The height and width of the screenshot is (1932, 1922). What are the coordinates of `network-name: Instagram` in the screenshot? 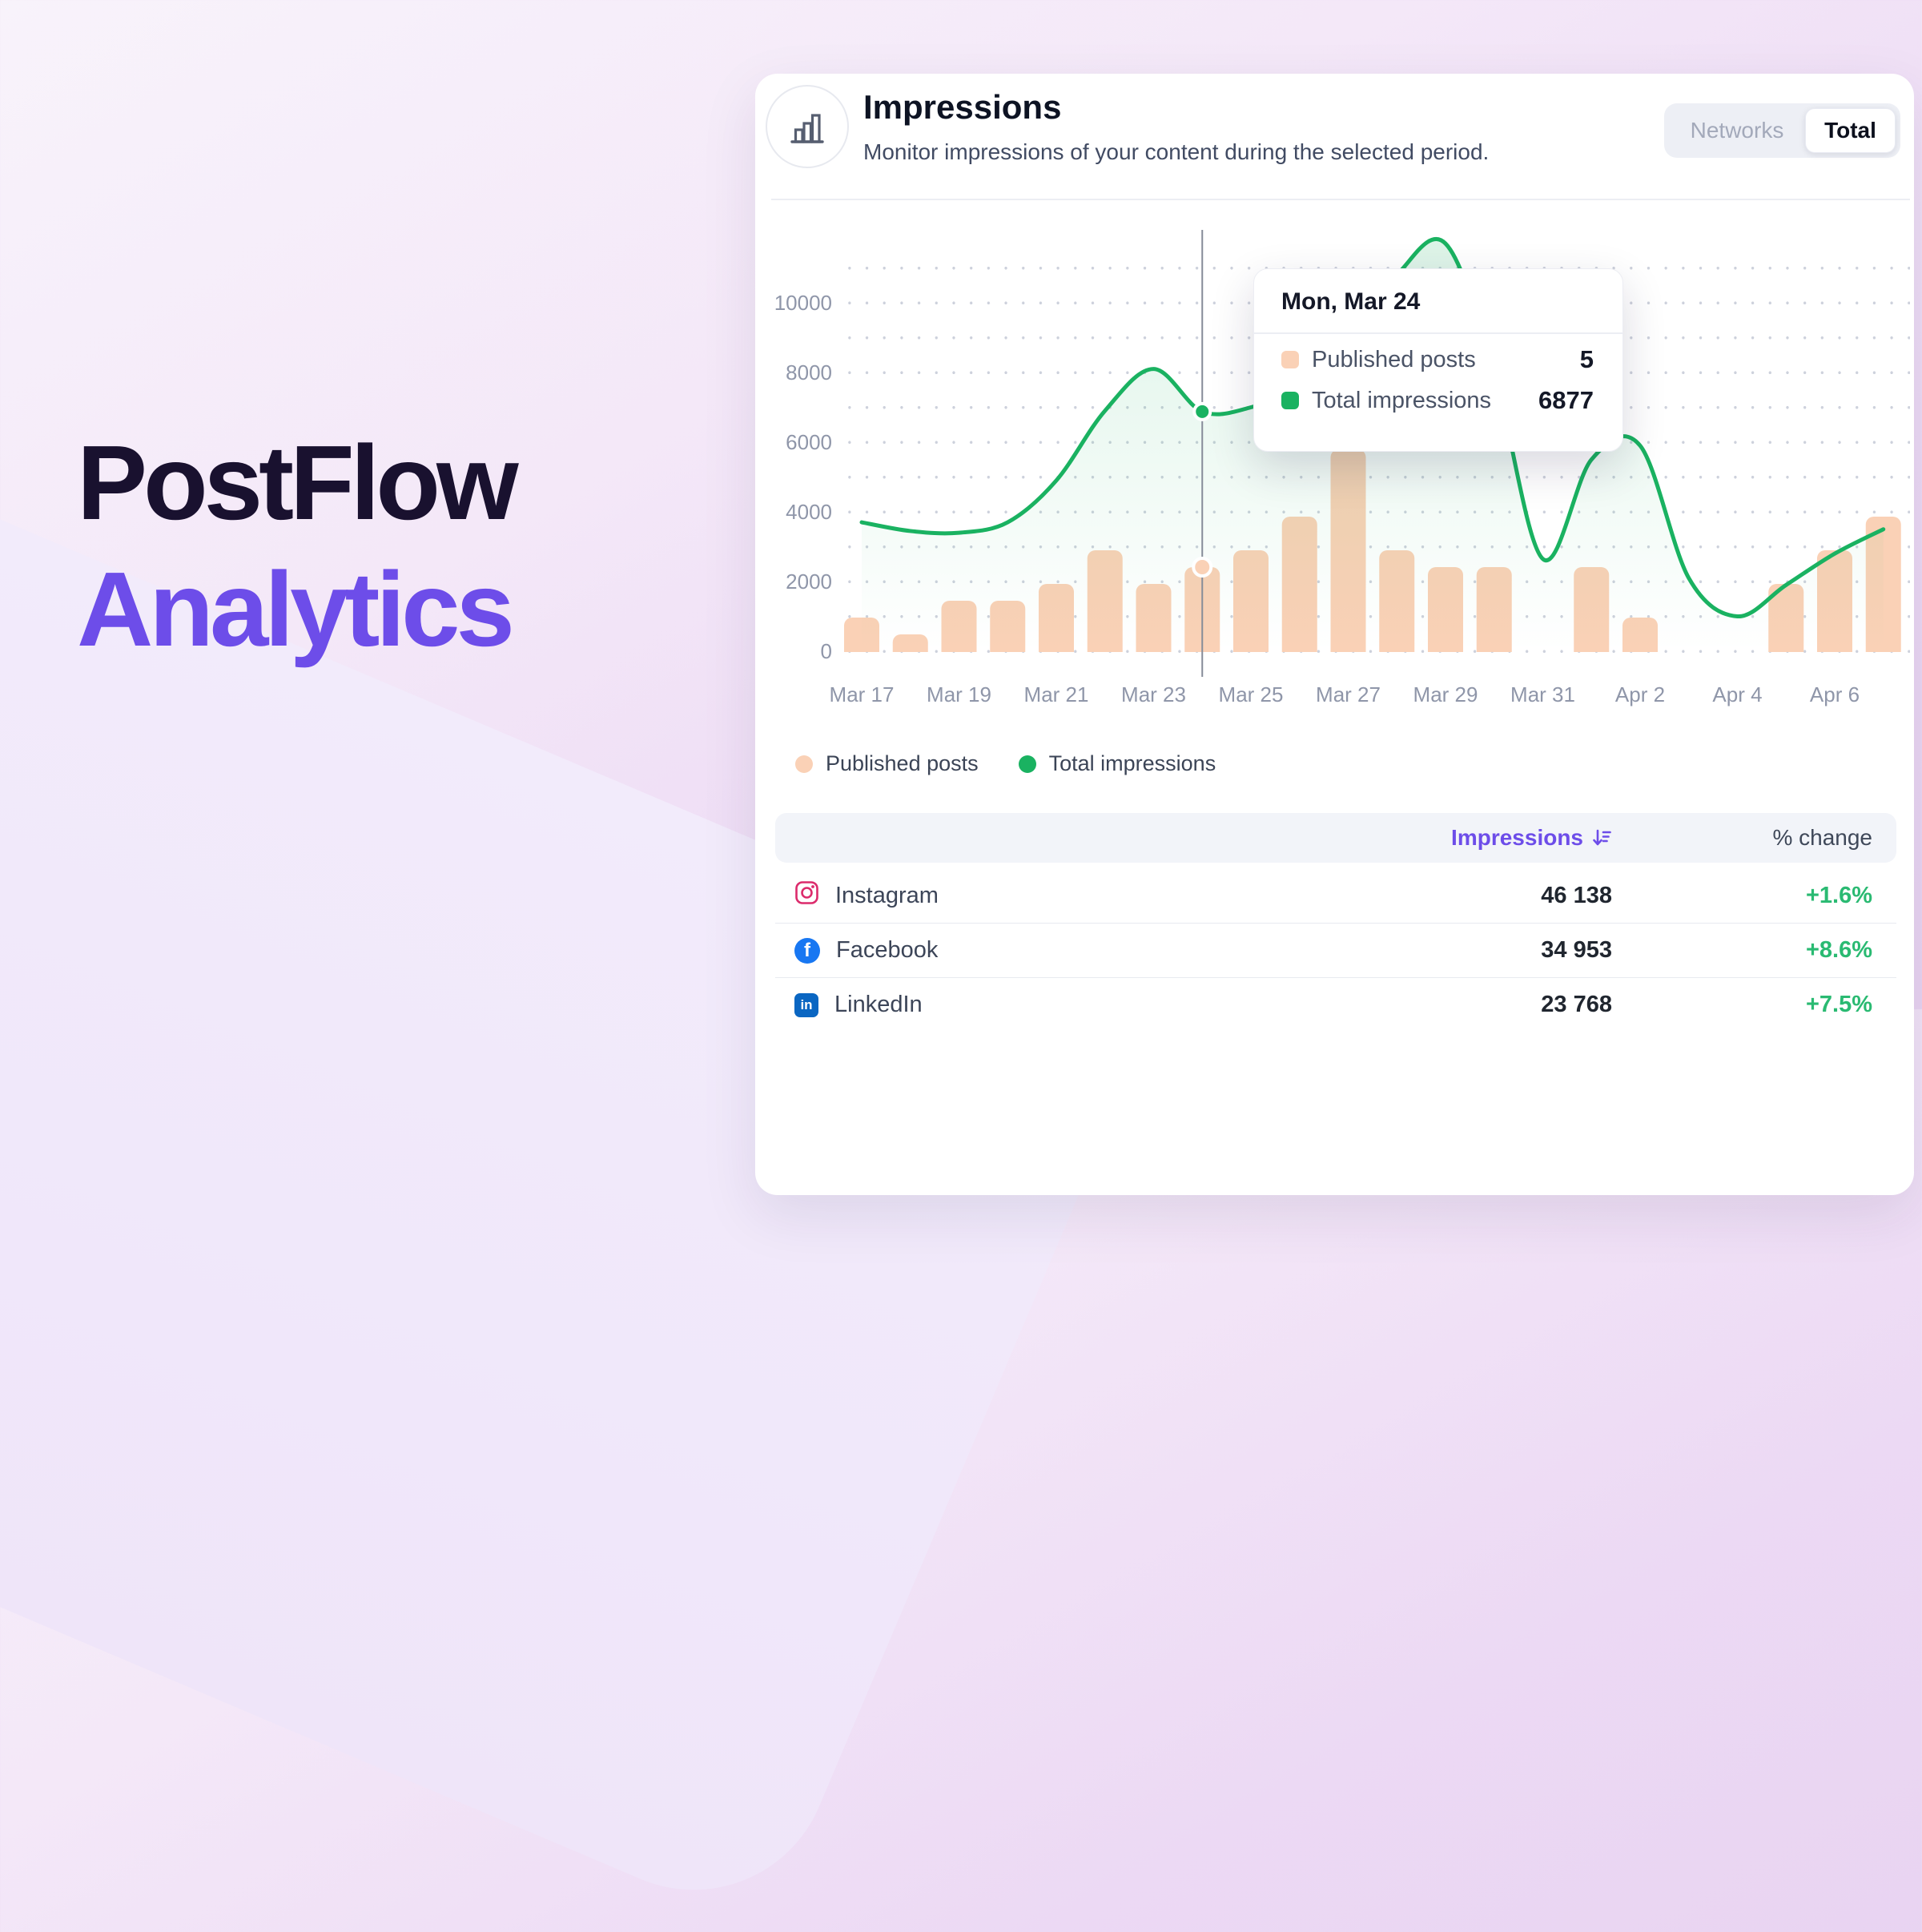 It's located at (1065, 896).